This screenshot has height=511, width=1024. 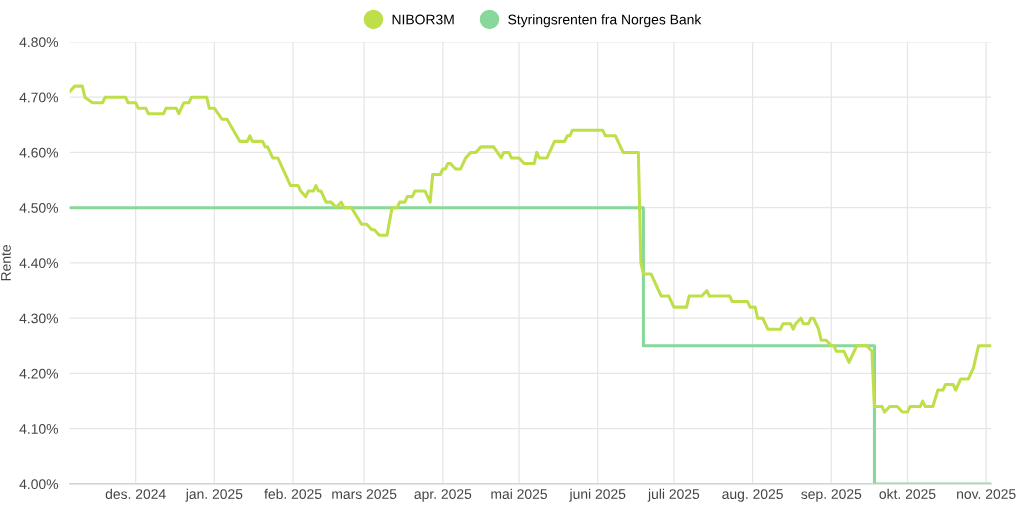 What do you see at coordinates (214, 495) in the screenshot?
I see `x-tick-label: jan. 2025` at bounding box center [214, 495].